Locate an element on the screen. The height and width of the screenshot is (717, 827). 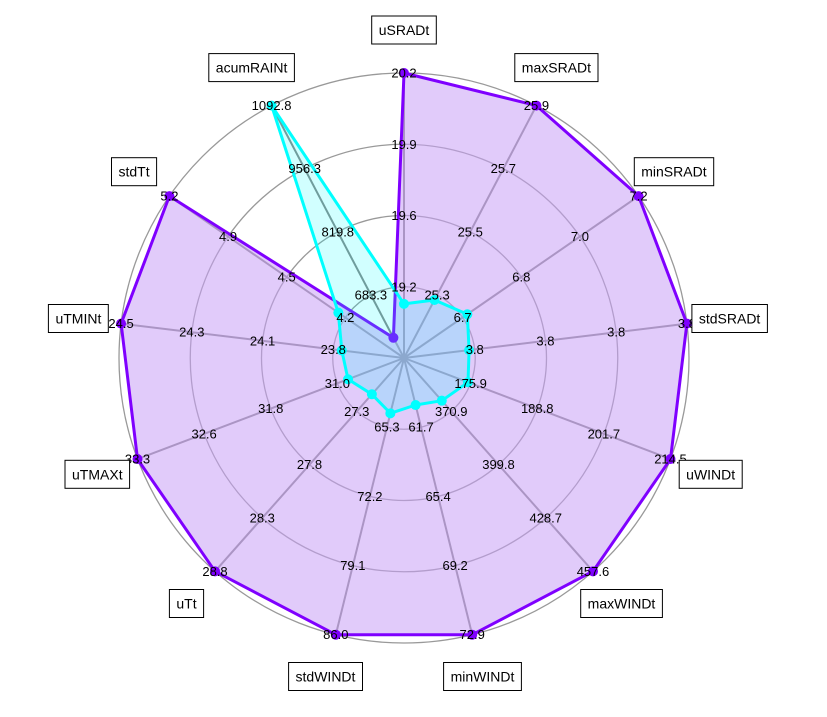
tick-label: 32.6 is located at coordinates (203, 433).